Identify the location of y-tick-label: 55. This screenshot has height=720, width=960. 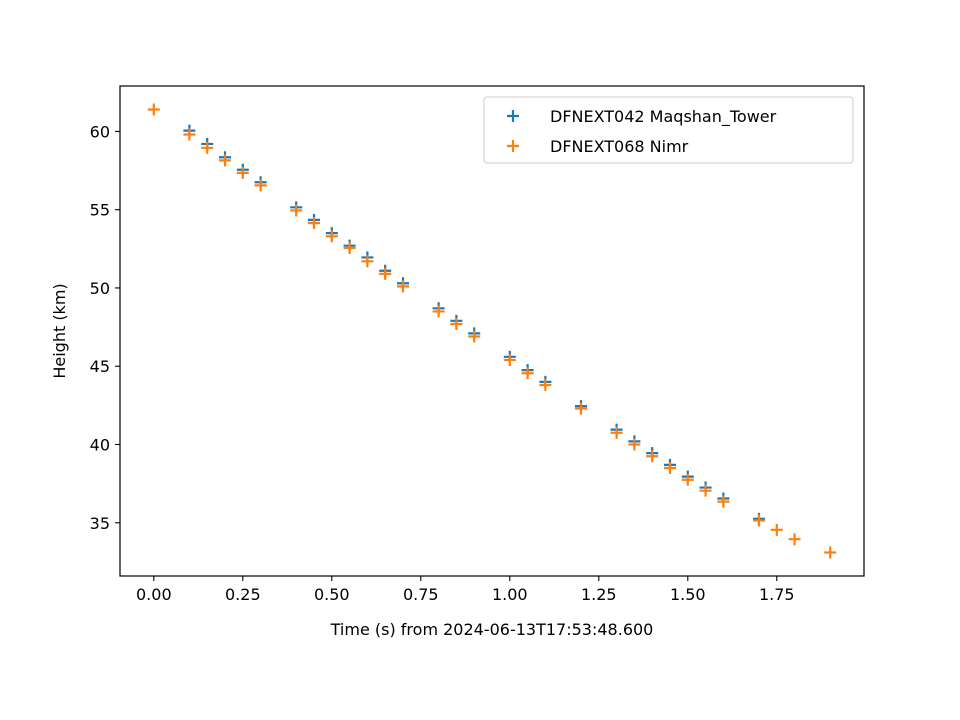
(100, 210).